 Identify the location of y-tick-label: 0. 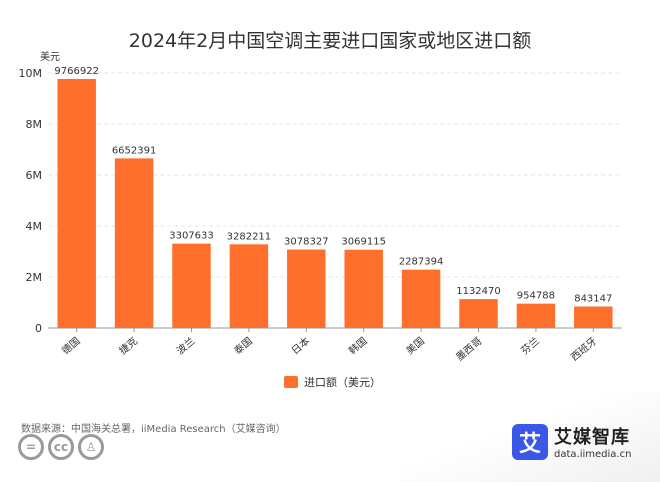
(38, 328).